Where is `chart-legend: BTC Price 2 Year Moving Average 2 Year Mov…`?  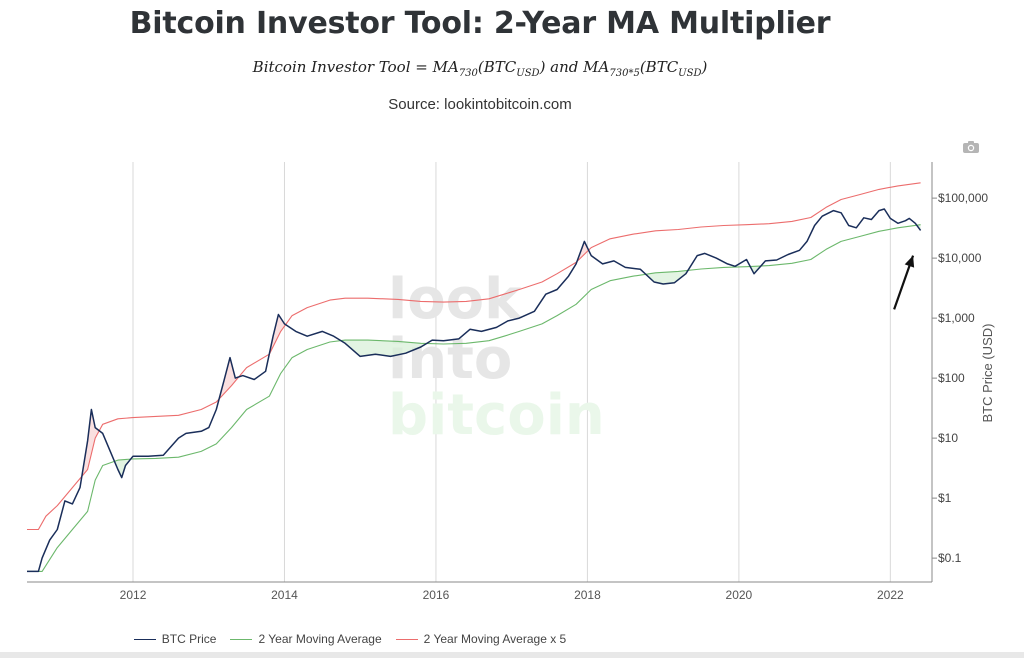
chart-legend: BTC Price 2 Year Moving Average 2 Year Mov… is located at coordinates (350, 639).